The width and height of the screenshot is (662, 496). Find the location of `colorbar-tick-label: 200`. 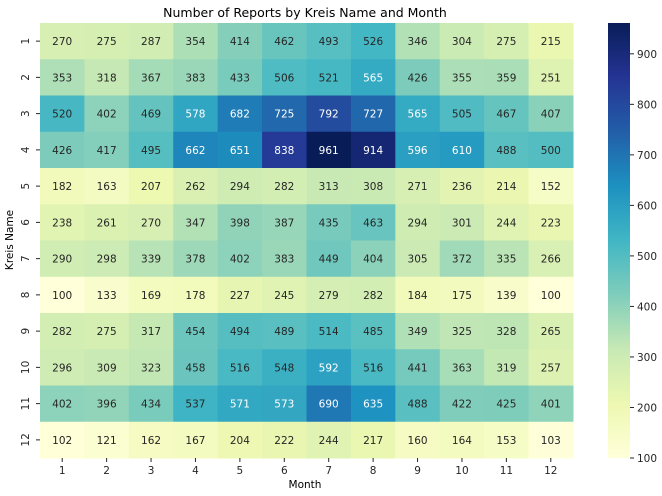

colorbar-tick-label: 200 is located at coordinates (647, 408).